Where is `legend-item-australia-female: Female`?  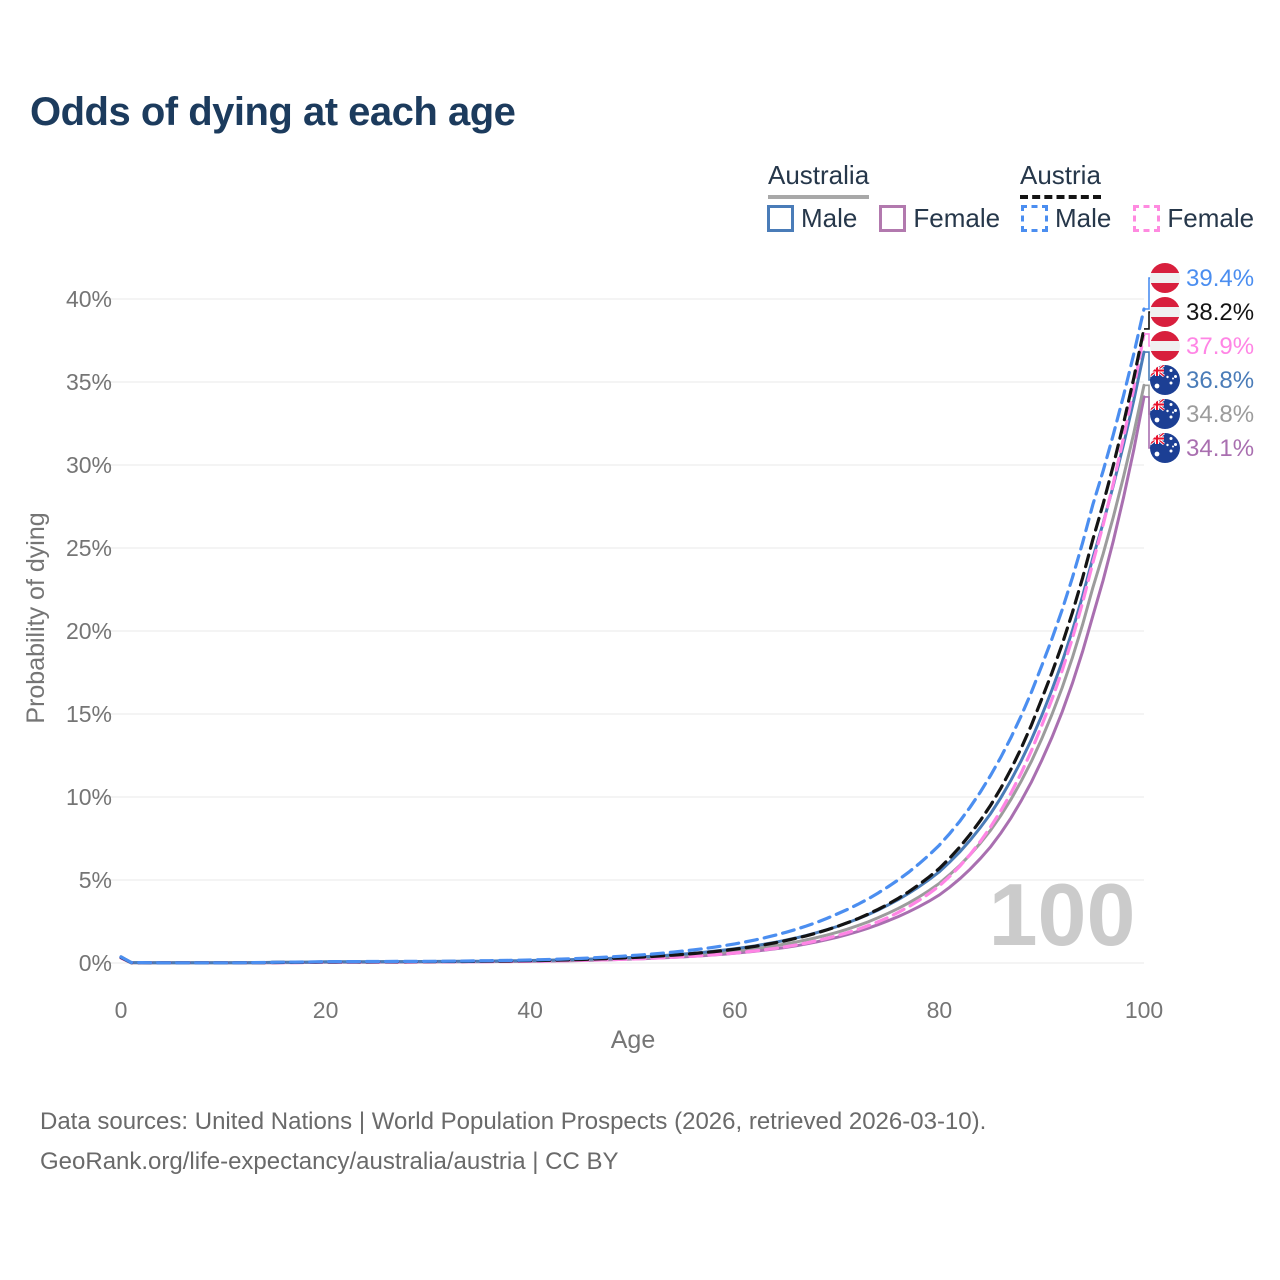
legend-item-australia-female: Female is located at coordinates (939, 218).